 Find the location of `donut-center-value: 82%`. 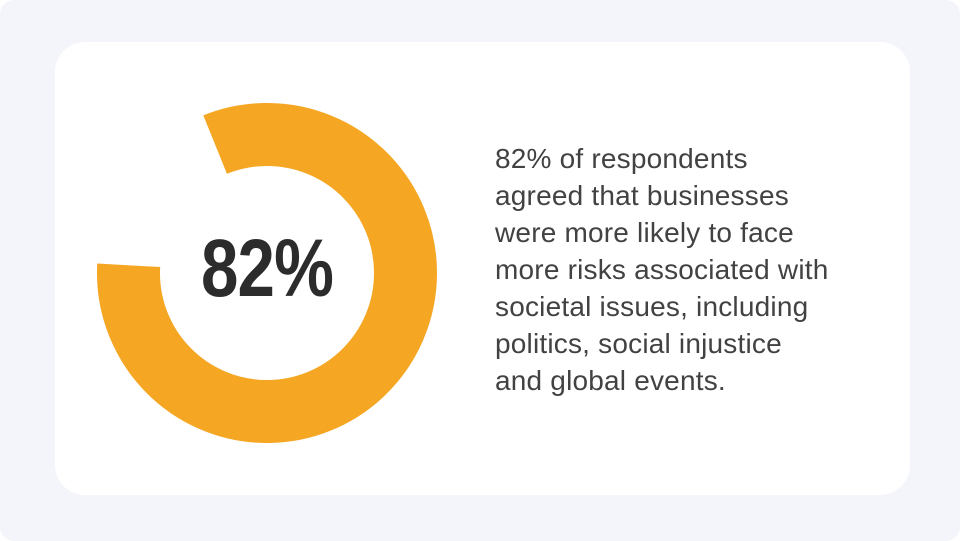

donut-center-value: 82% is located at coordinates (267, 268).